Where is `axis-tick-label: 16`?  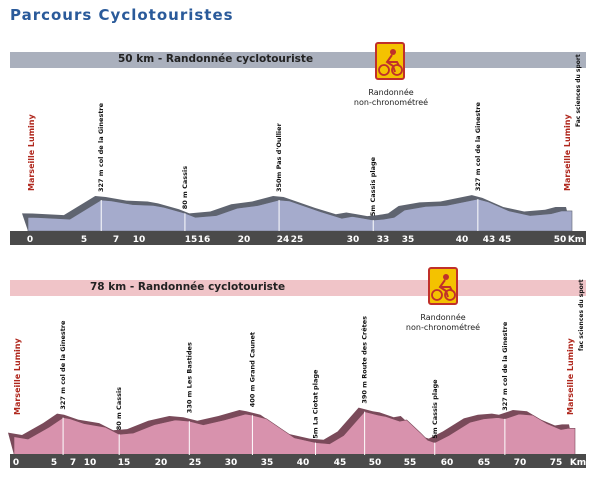 axis-tick-label: 16 is located at coordinates (204, 240).